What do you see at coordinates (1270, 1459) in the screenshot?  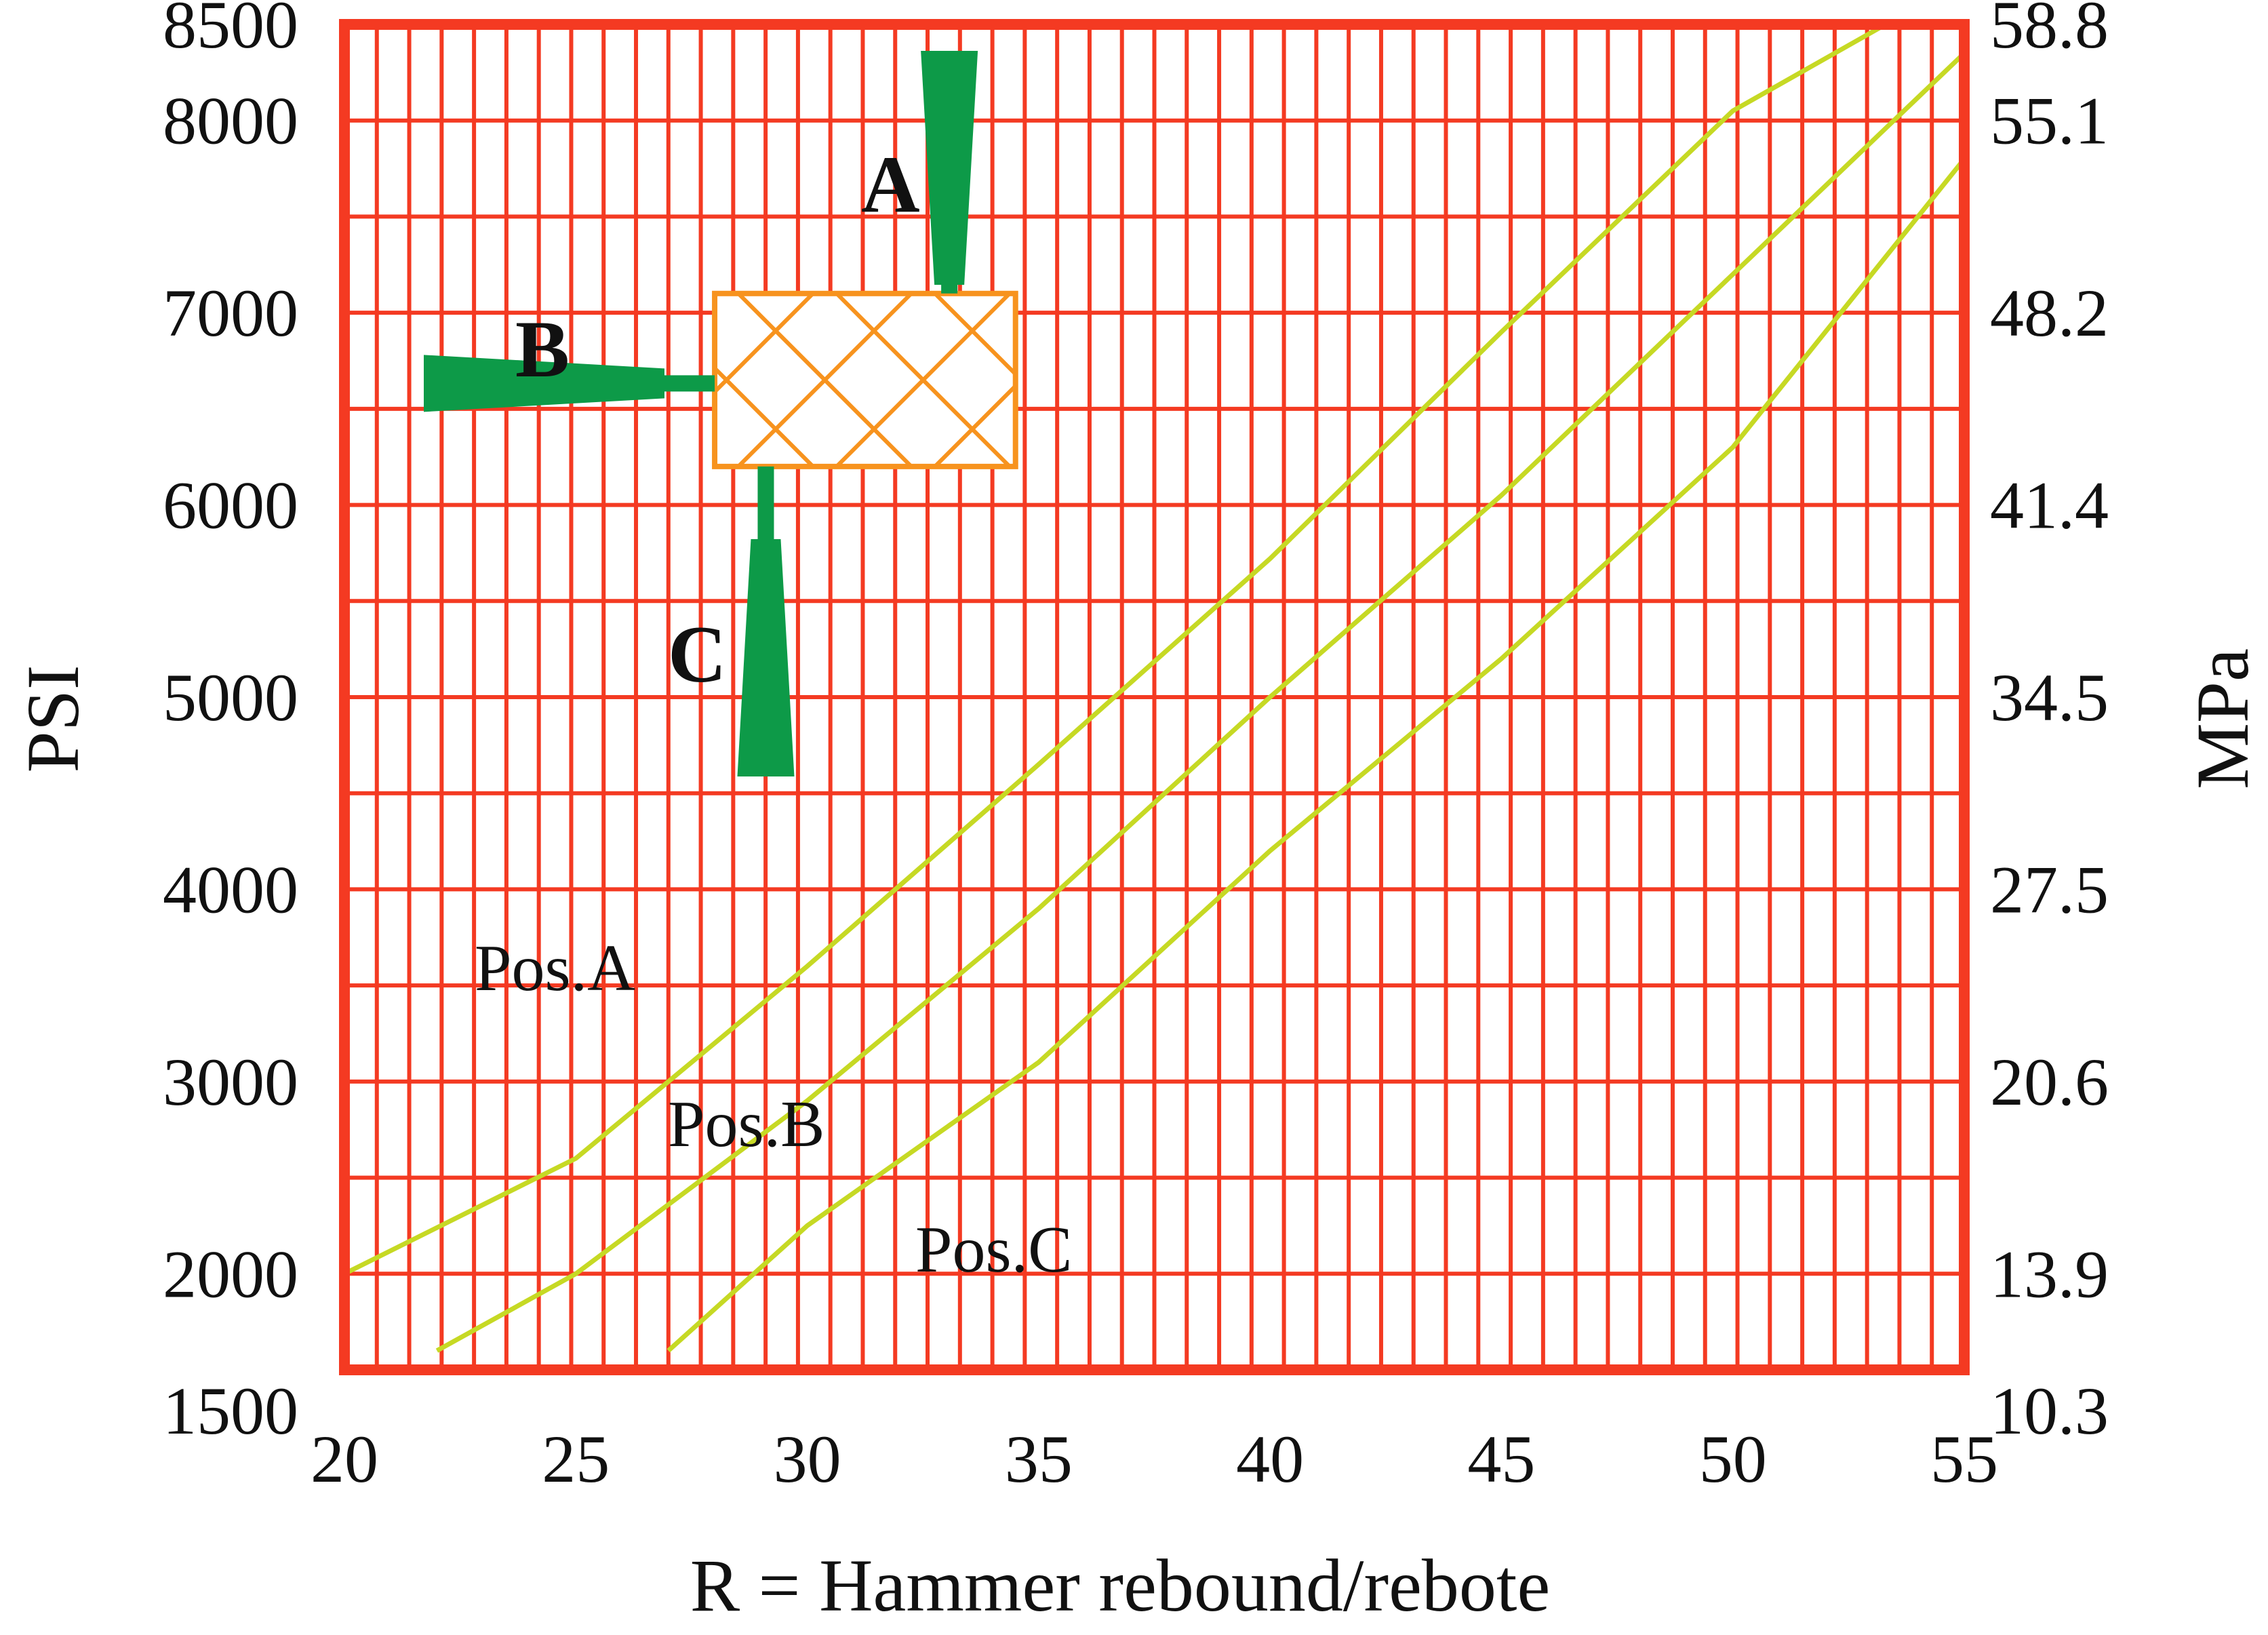 I see `x-tick-label: 40` at bounding box center [1270, 1459].